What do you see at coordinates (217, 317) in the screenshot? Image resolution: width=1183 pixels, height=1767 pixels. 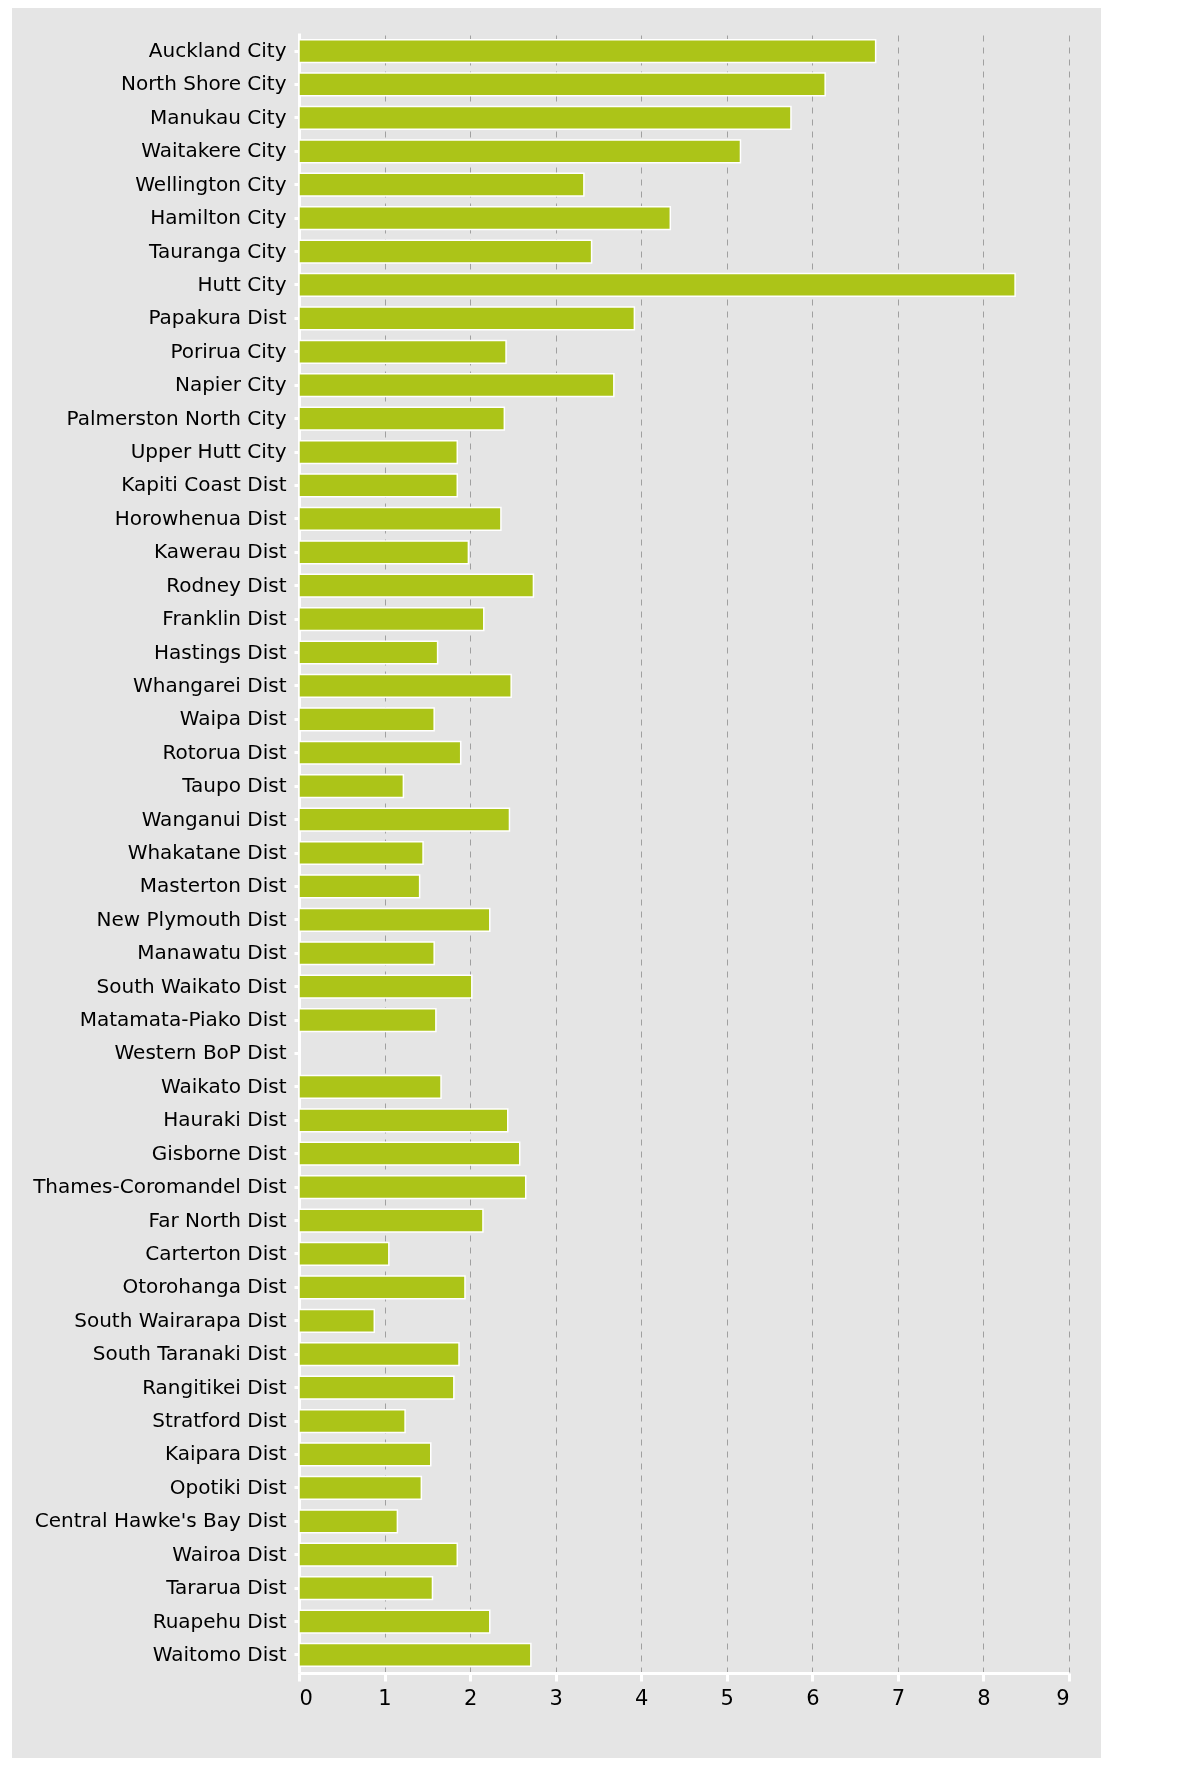 I see `y-tick-label: Papakura Dist` at bounding box center [217, 317].